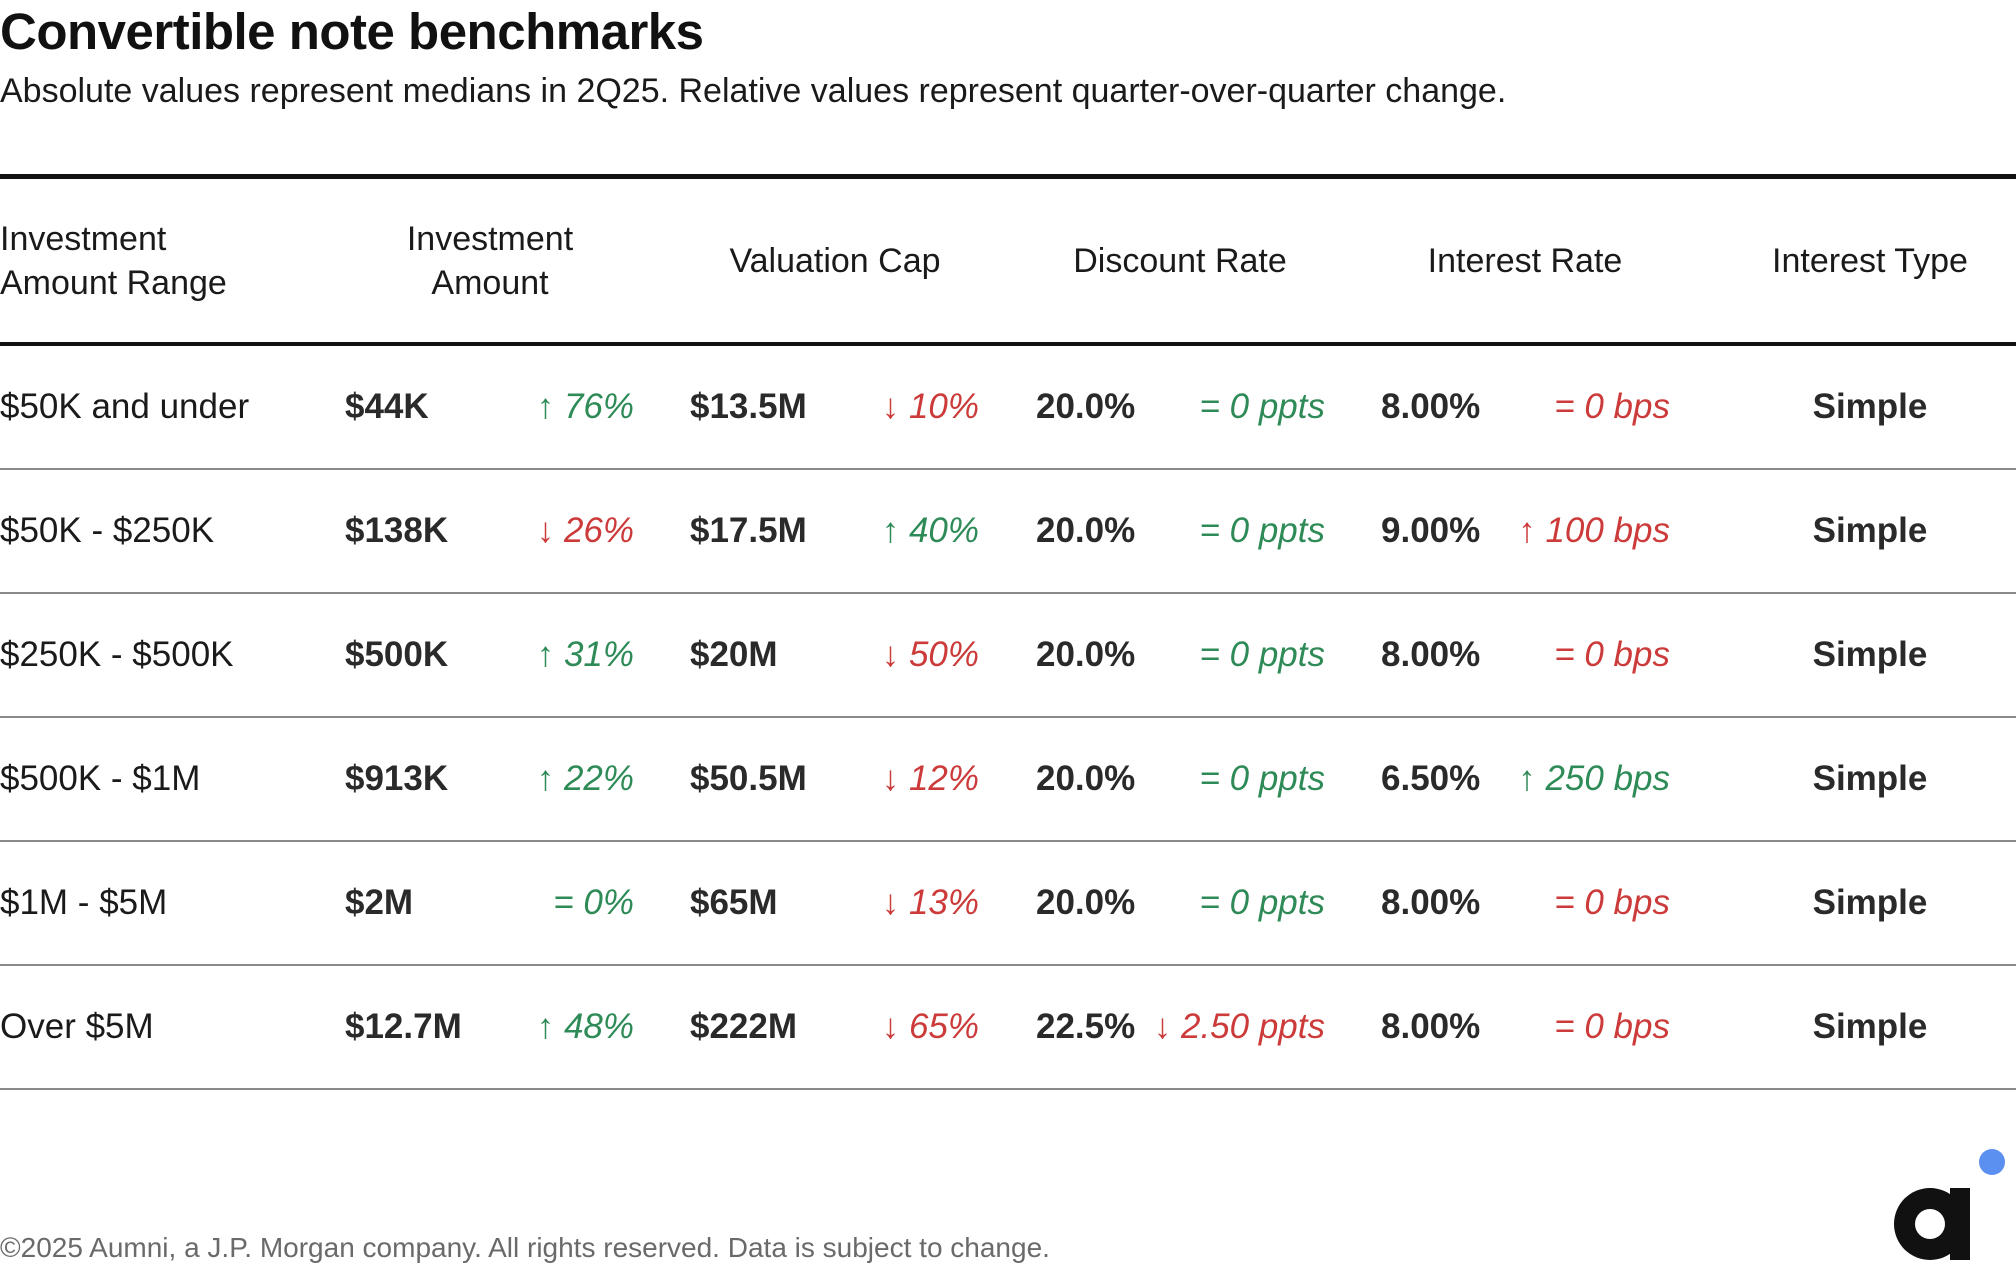  I want to click on cell-interest-rate: 9.00%, so click(1431, 530).